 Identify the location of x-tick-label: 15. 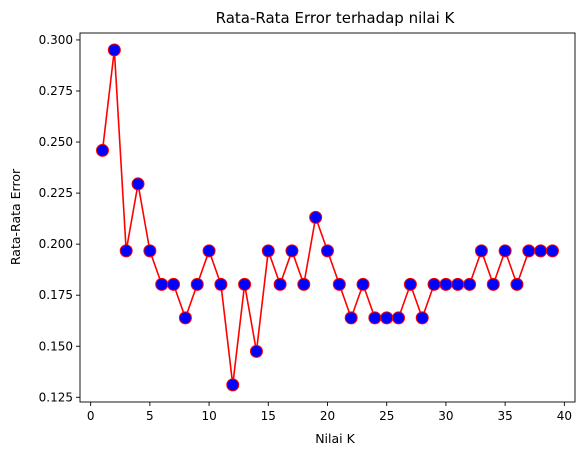
(268, 416).